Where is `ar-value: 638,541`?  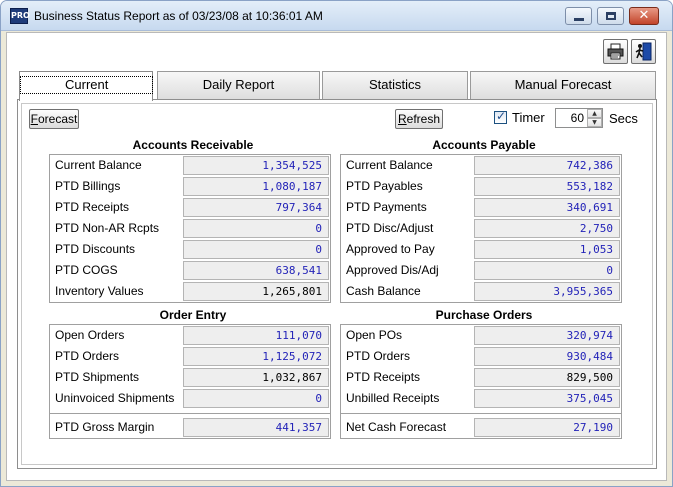
ar-value: 638,541 is located at coordinates (256, 270).